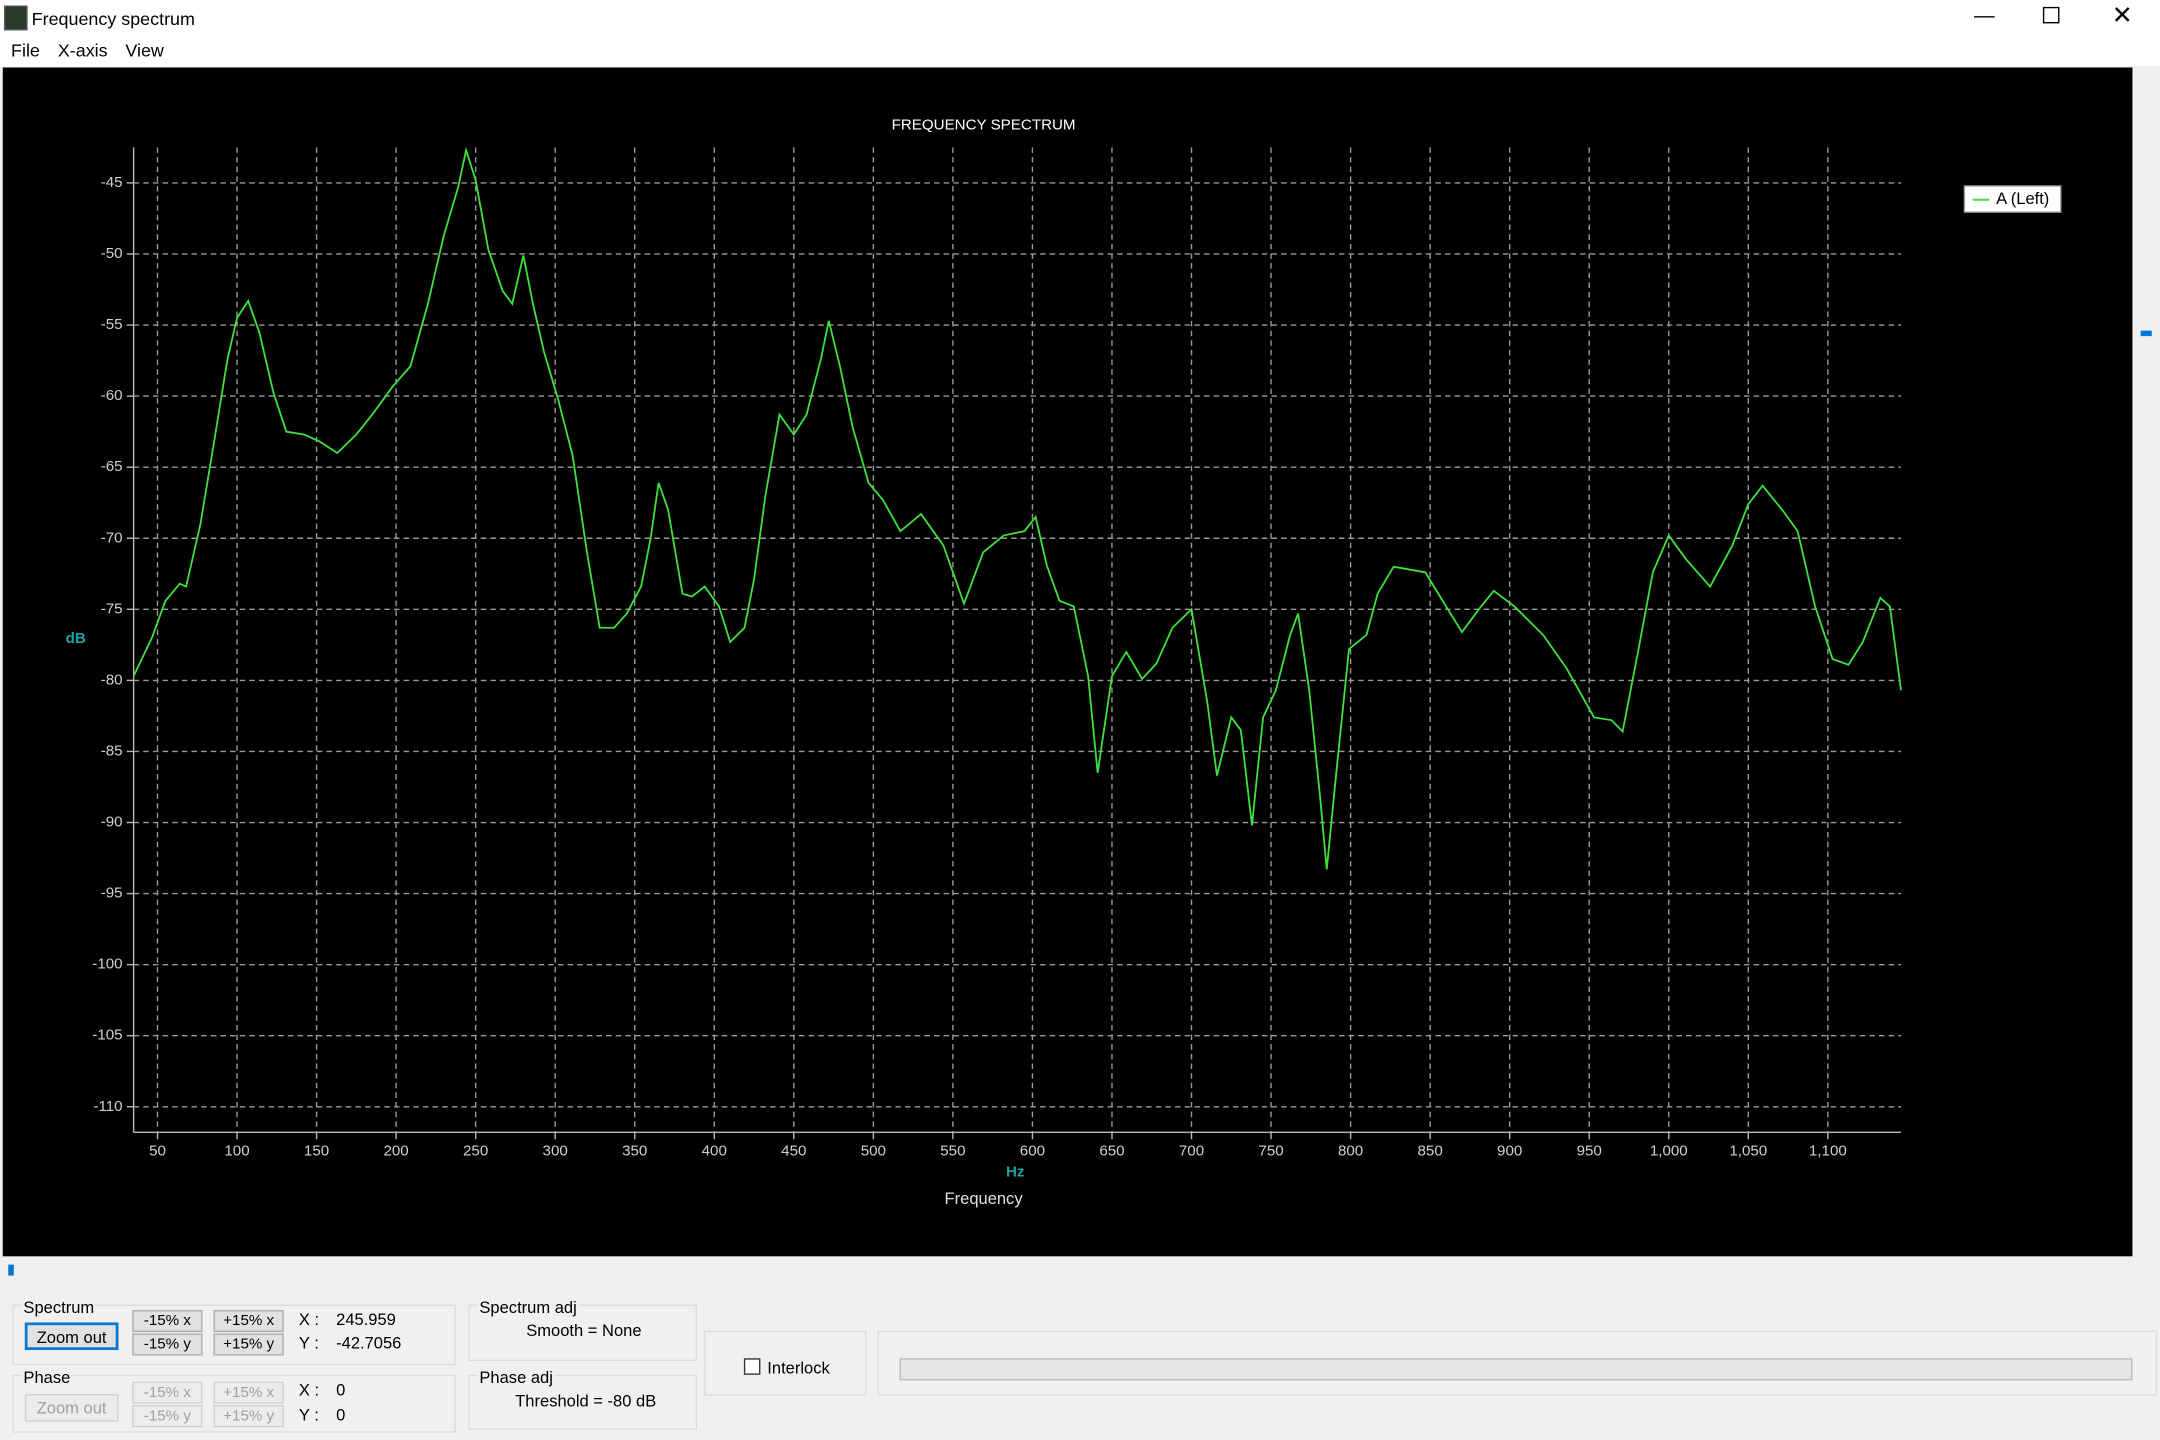 This screenshot has width=2160, height=1440. Describe the element at coordinates (516, 1377) in the screenshot. I see `group-label: Phase adj` at that location.